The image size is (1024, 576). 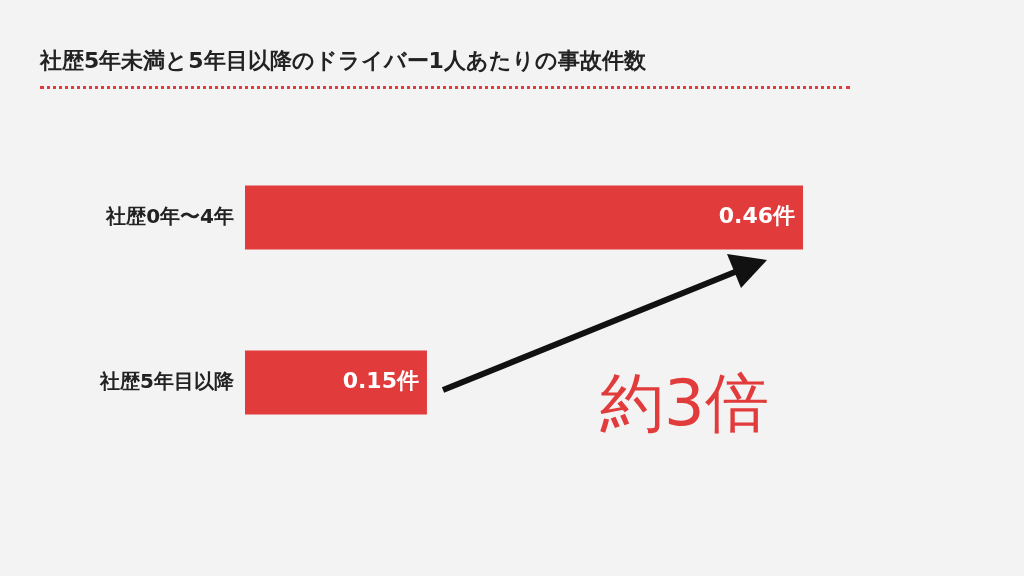 What do you see at coordinates (380, 381) in the screenshot?
I see `data-label: 0.15件` at bounding box center [380, 381].